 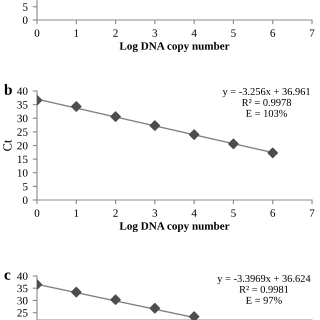 What do you see at coordinates (8, 89) in the screenshot?
I see `chart-title: b` at bounding box center [8, 89].